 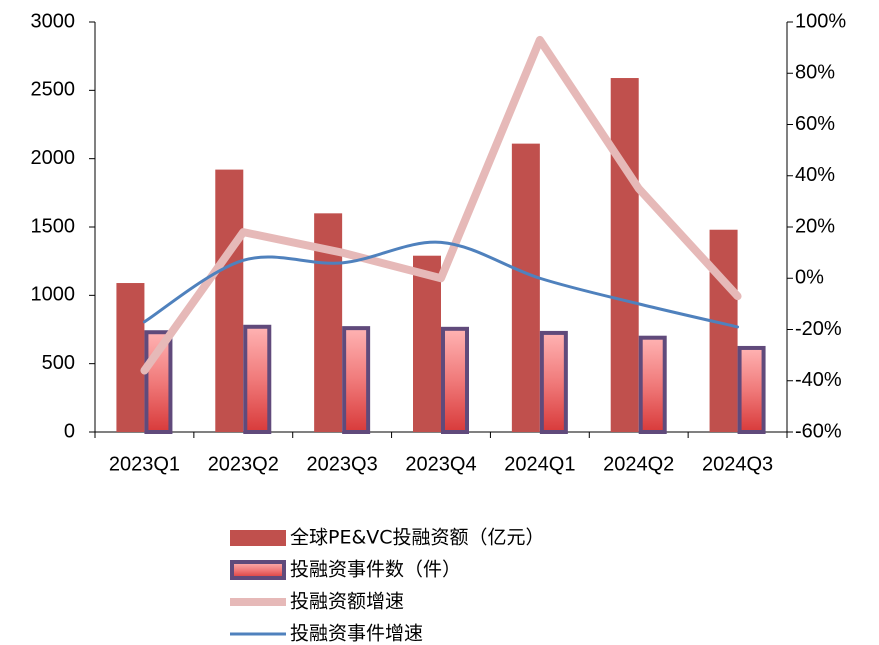 What do you see at coordinates (53, 226) in the screenshot?
I see `y-tick-label: 1500` at bounding box center [53, 226].